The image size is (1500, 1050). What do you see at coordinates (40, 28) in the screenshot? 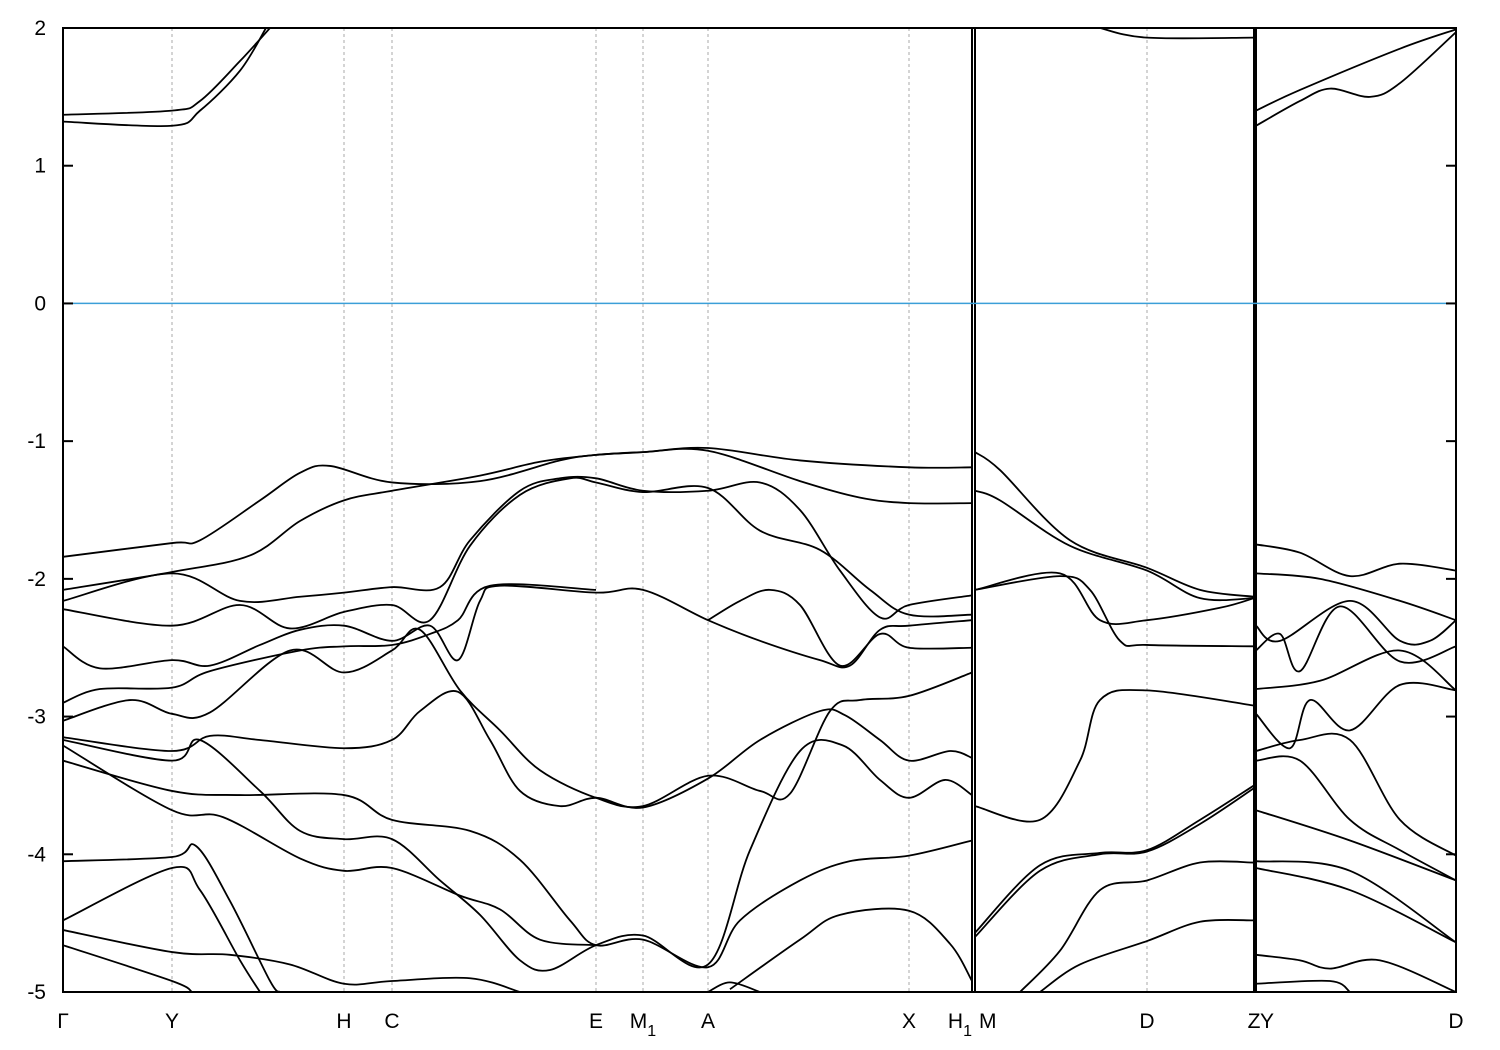
I see `y-tick-label: 2` at bounding box center [40, 28].